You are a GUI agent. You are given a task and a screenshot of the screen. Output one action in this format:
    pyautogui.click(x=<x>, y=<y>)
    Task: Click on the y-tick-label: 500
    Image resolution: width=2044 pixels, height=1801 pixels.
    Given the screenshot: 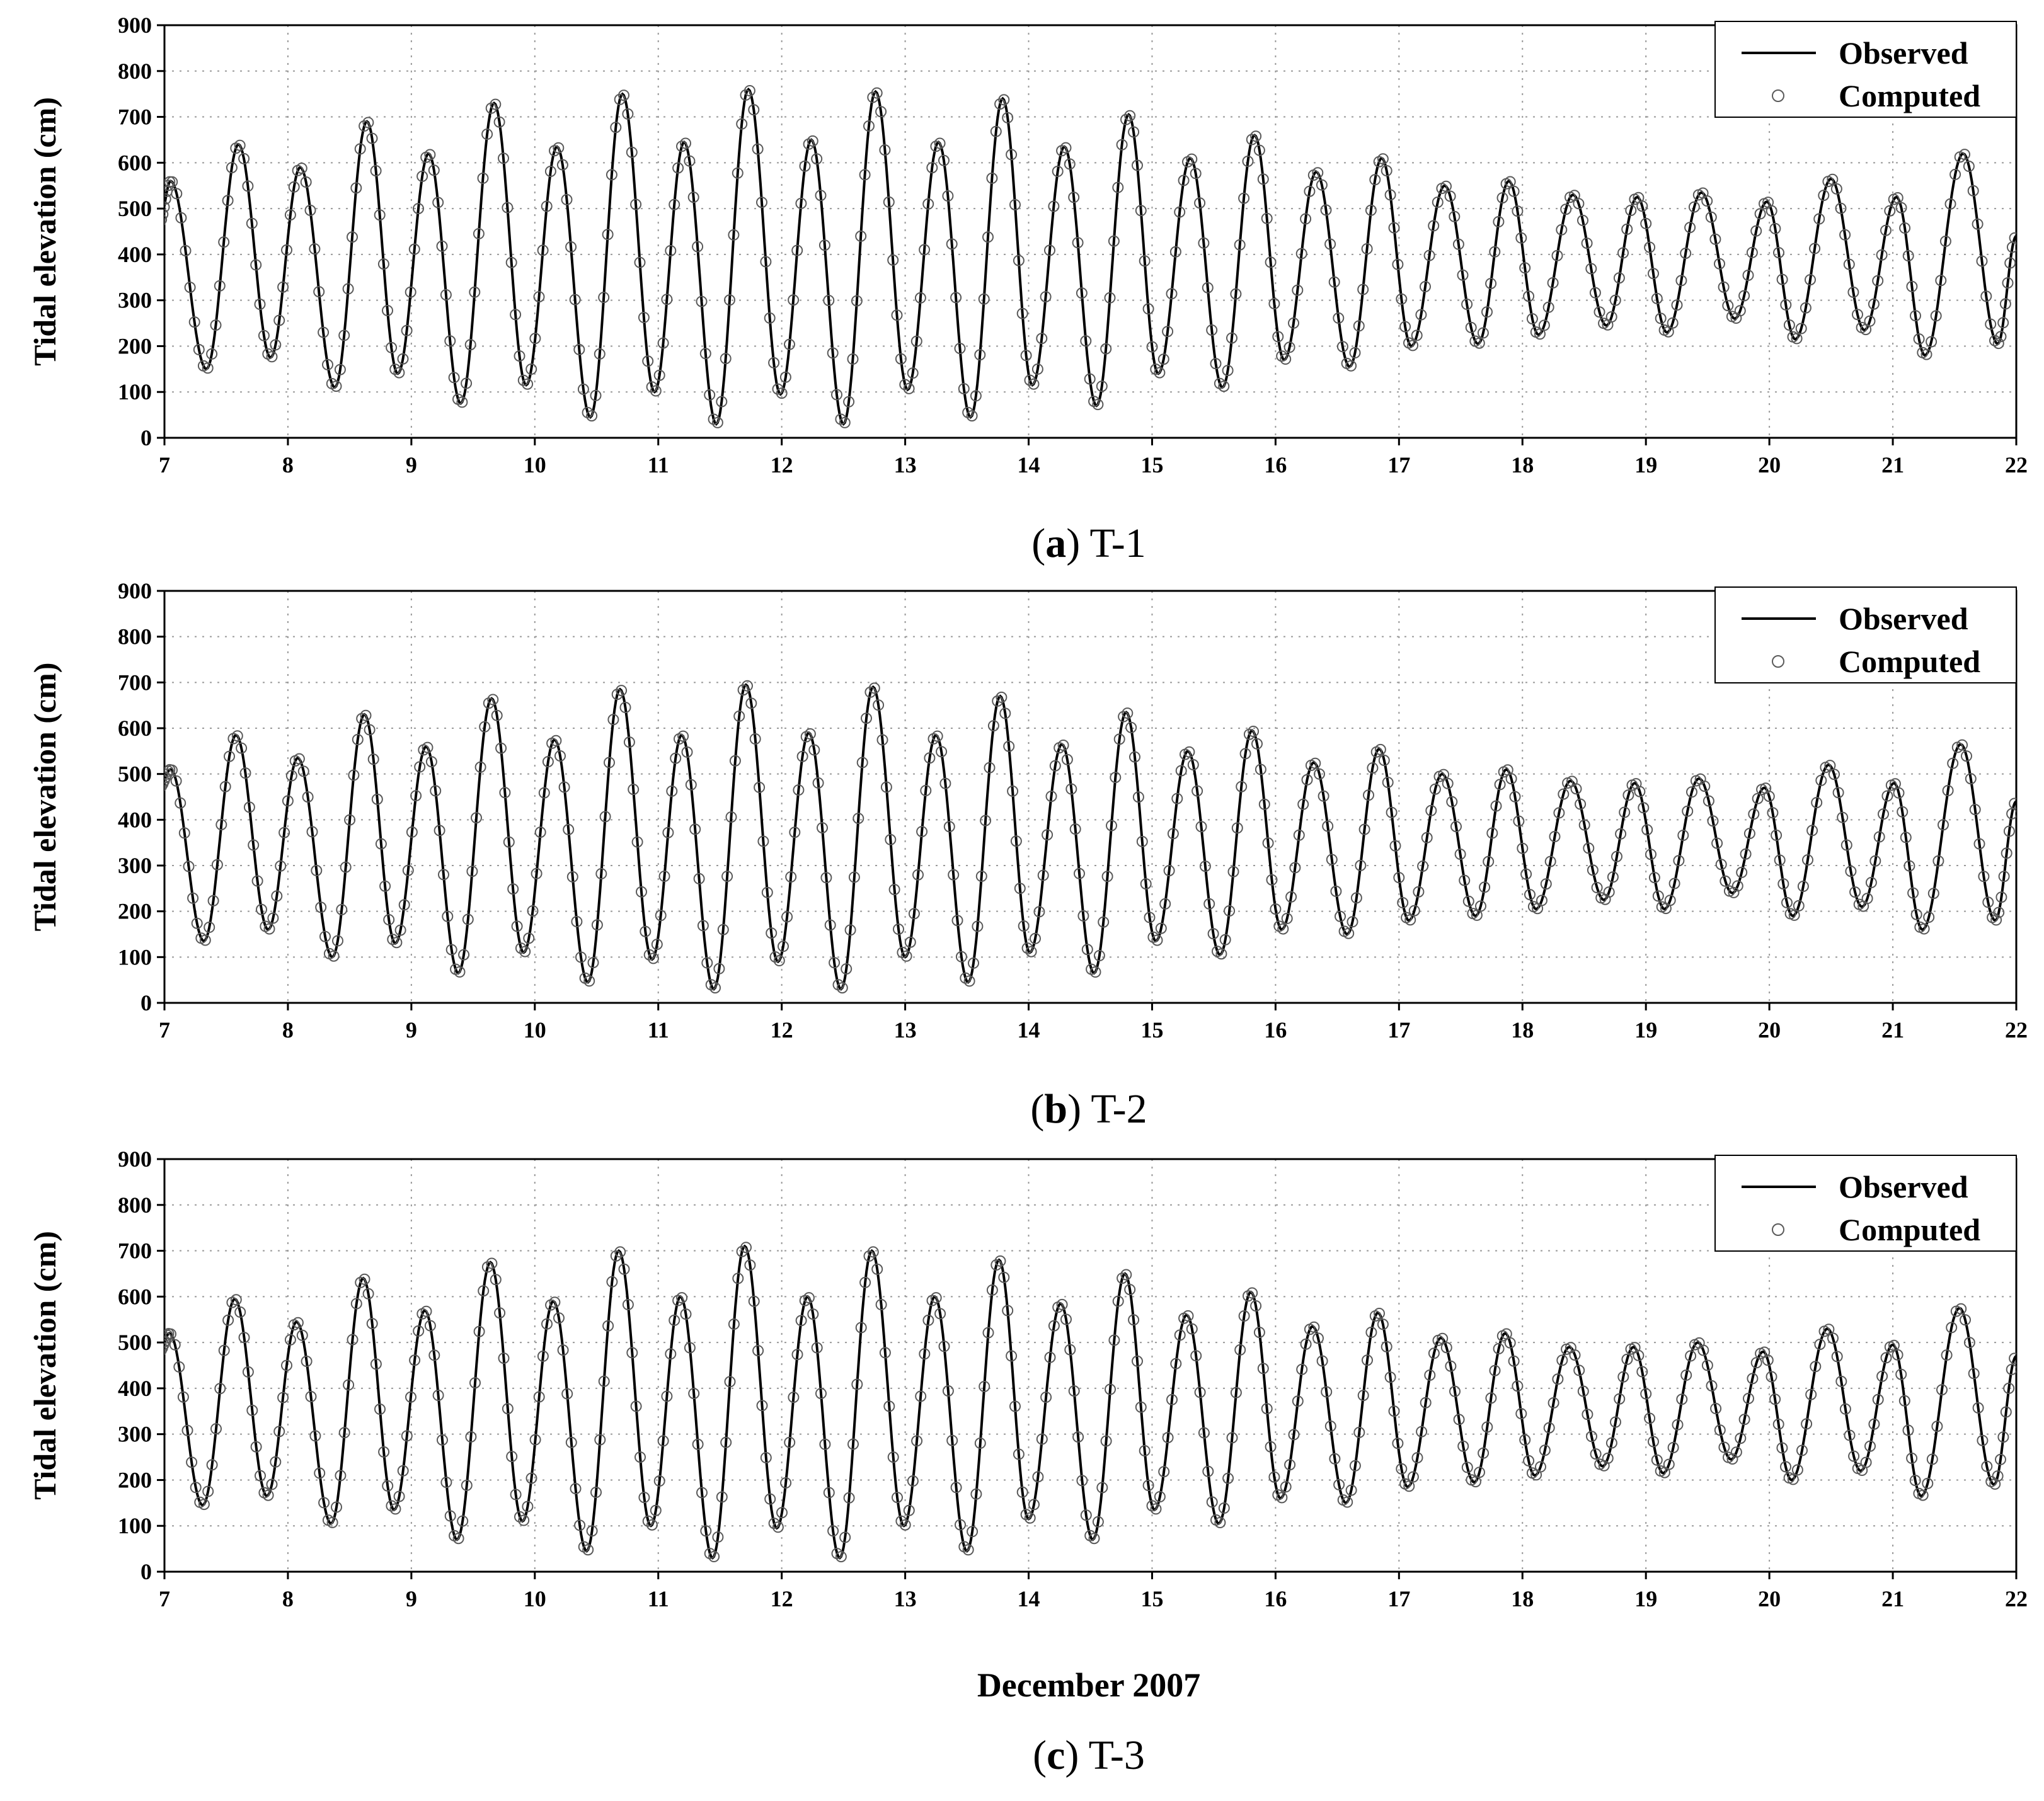 What is the action you would take?
    pyautogui.click(x=135, y=774)
    